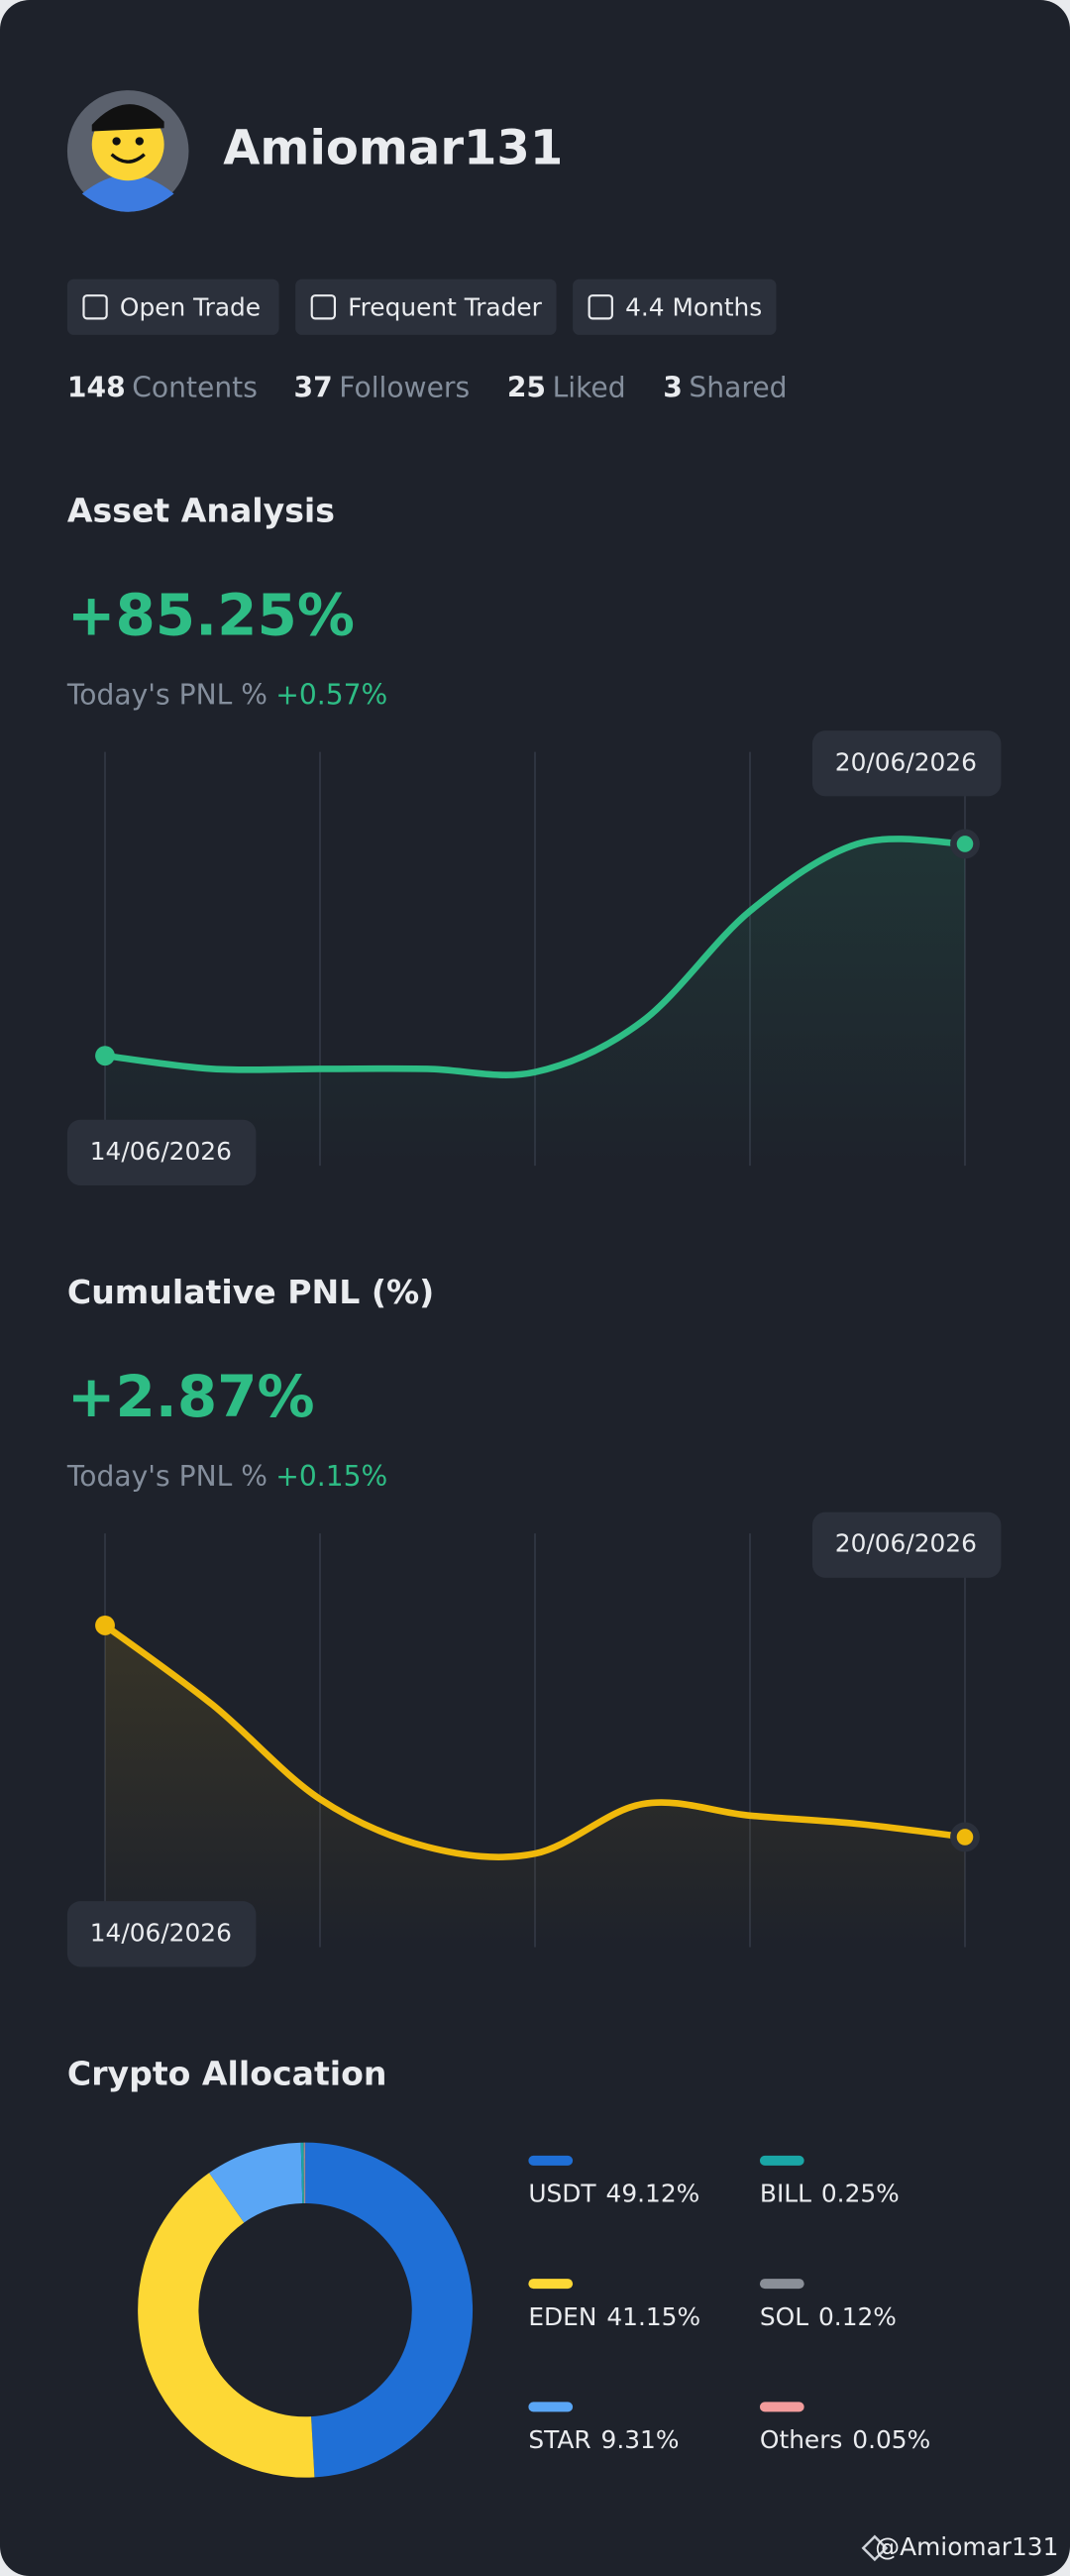 This screenshot has height=2576, width=1070. I want to click on legend-name: EDEN, so click(562, 2316).